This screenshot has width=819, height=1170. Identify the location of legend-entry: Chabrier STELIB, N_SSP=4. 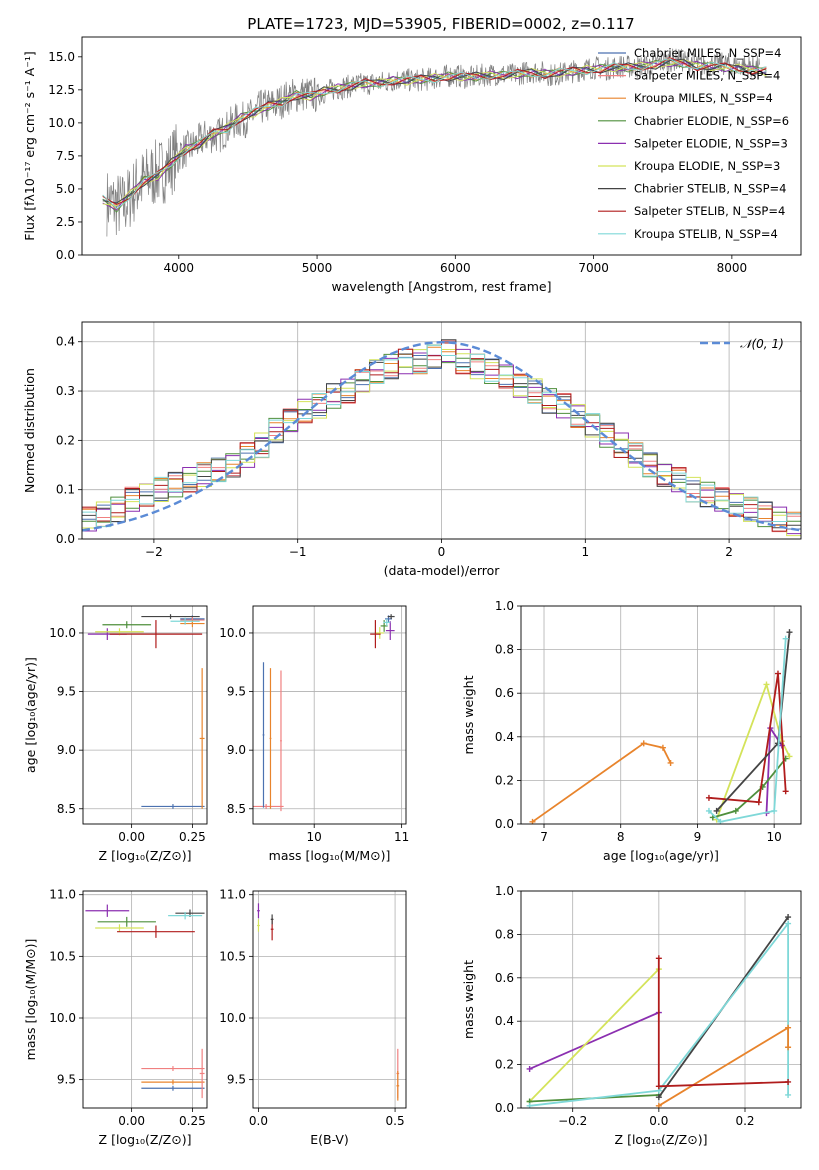
(710, 189).